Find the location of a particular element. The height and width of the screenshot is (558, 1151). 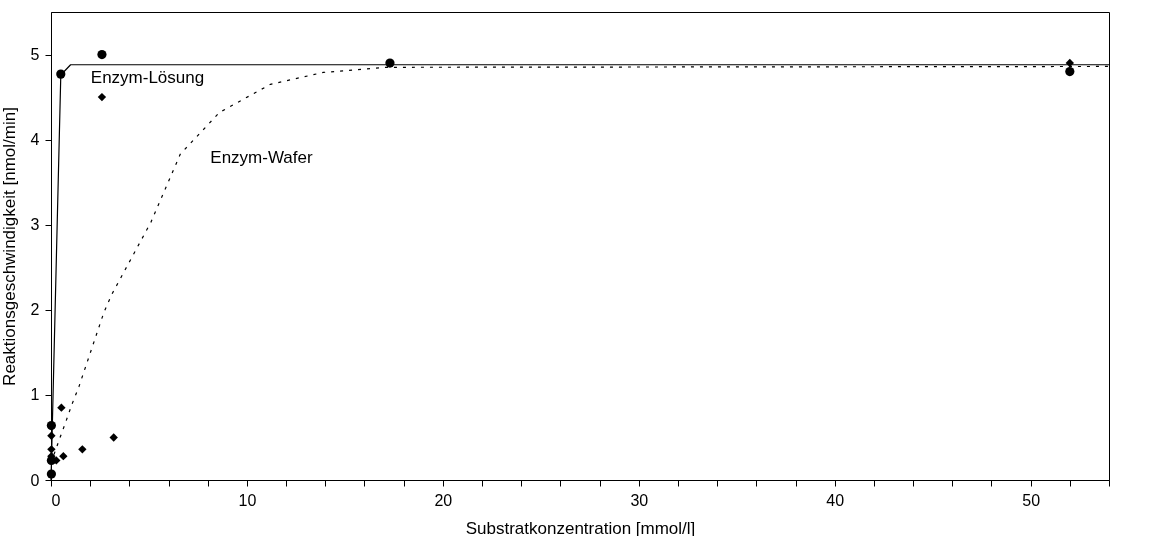

y-tick-label: 5 is located at coordinates (35, 55).